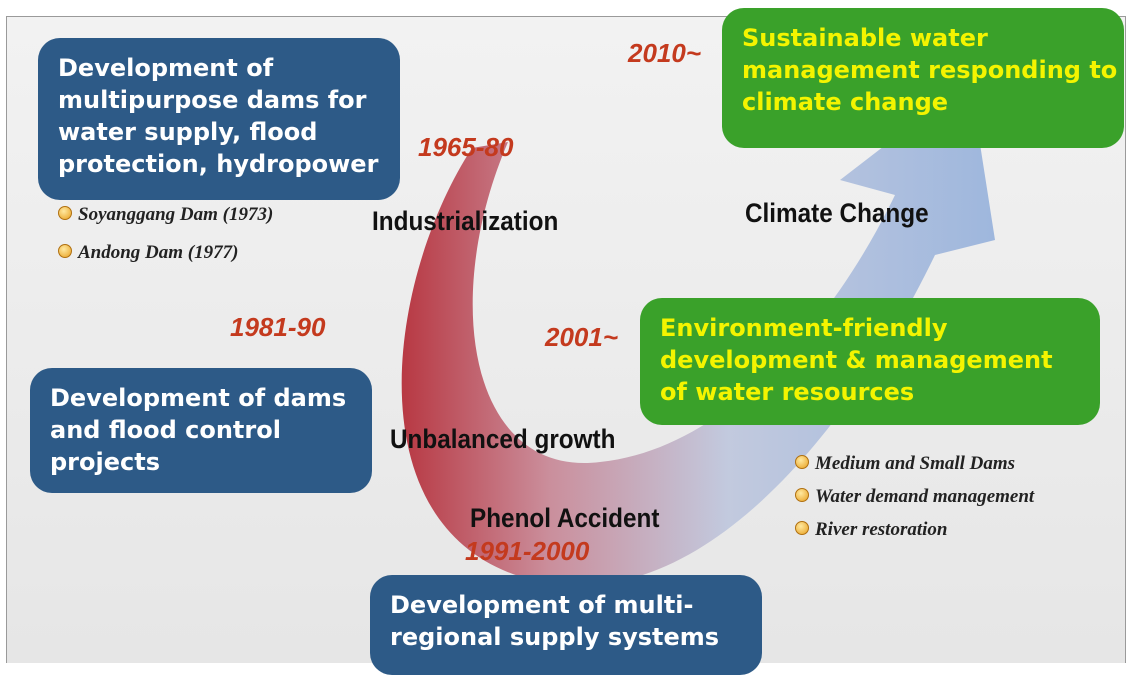 The width and height of the screenshot is (1132, 675). Describe the element at coordinates (925, 496) in the screenshot. I see `item-text: Water demand management` at that location.